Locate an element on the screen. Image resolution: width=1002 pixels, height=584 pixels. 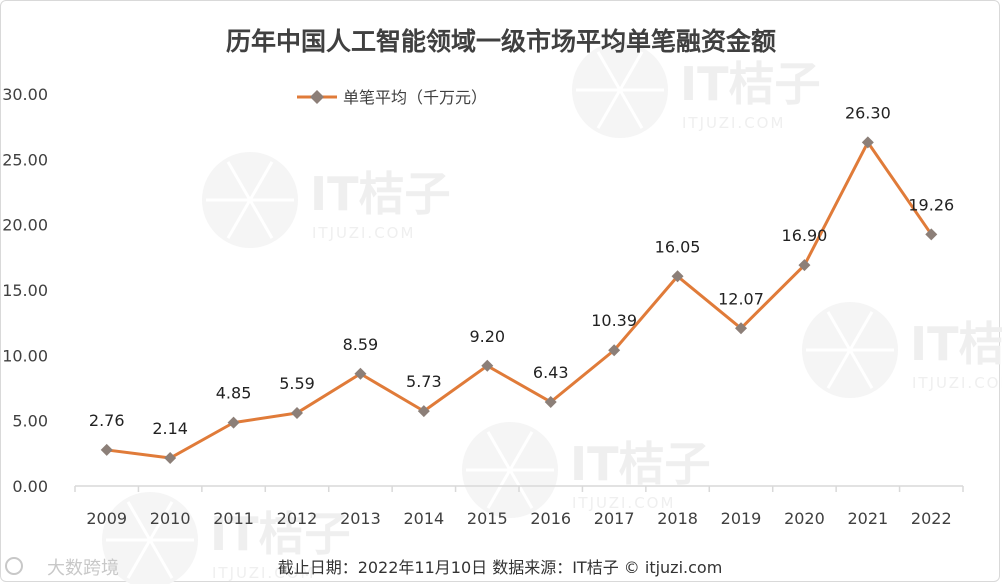
watermark-3: IT桔子 ITJUZI.COM is located at coordinates (226, 538).